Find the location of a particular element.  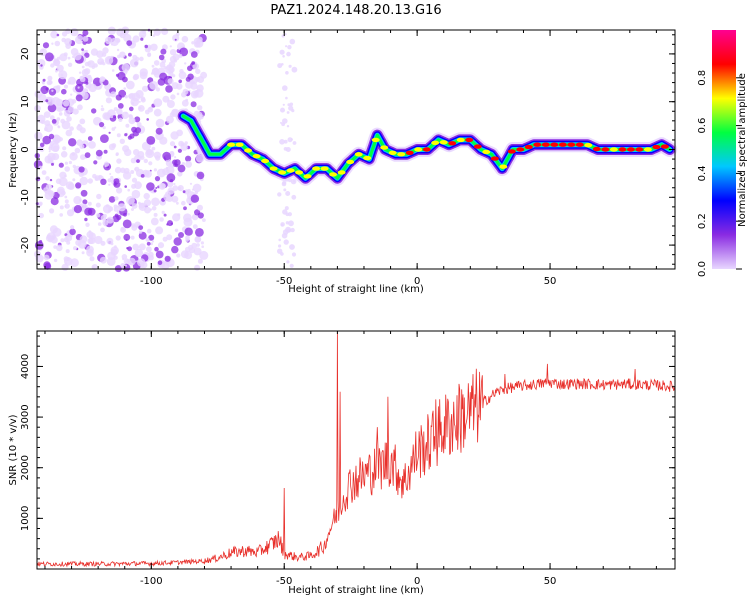

snr-ytick-label: 3000 is located at coordinates (25, 416).